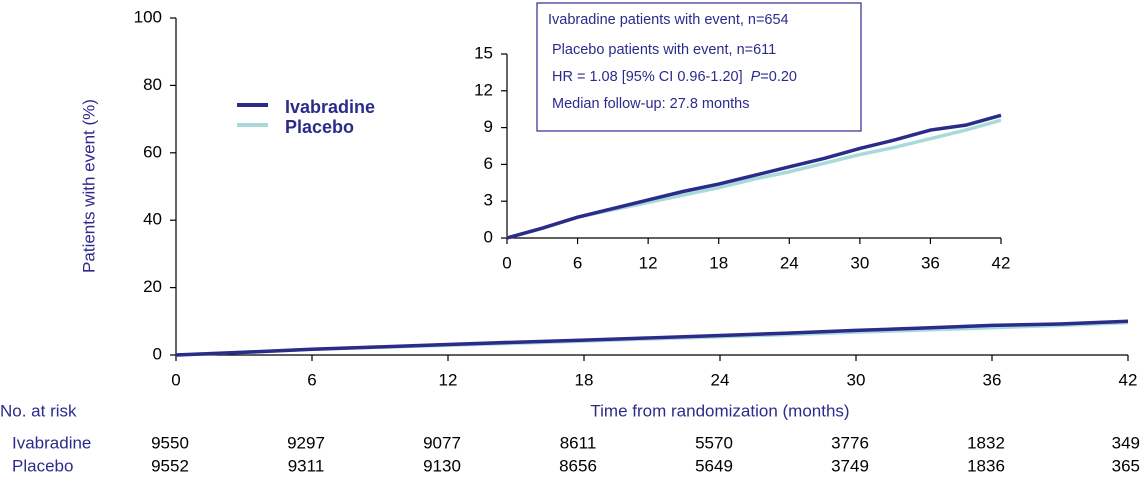 The image size is (1146, 486). I want to click on at-risk-value: 8611, so click(578, 442).